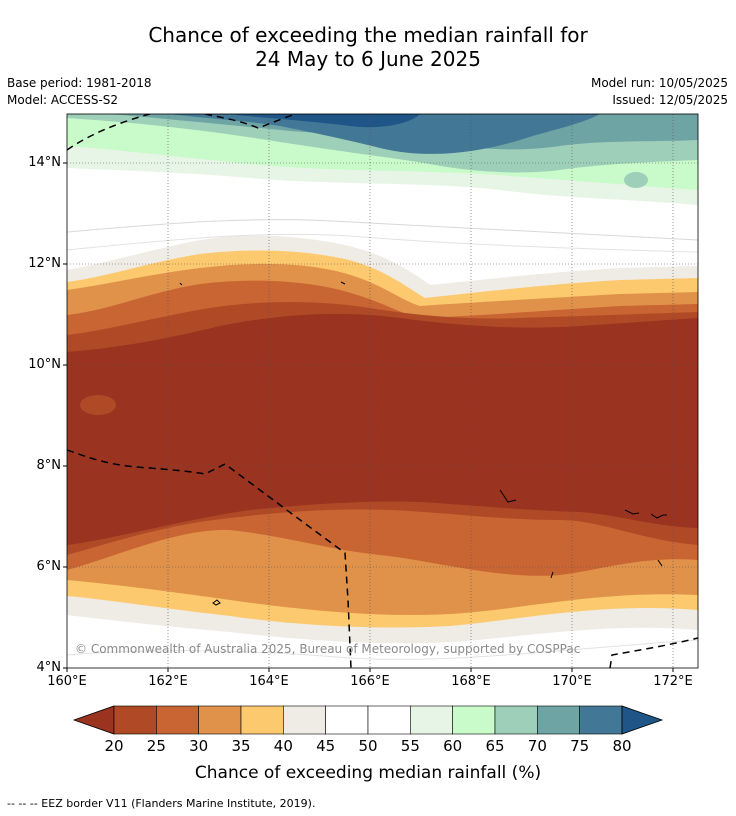 Image resolution: width=736 pixels, height=816 pixels. Describe the element at coordinates (241, 746) in the screenshot. I see `colorbar-tick: 35` at that location.